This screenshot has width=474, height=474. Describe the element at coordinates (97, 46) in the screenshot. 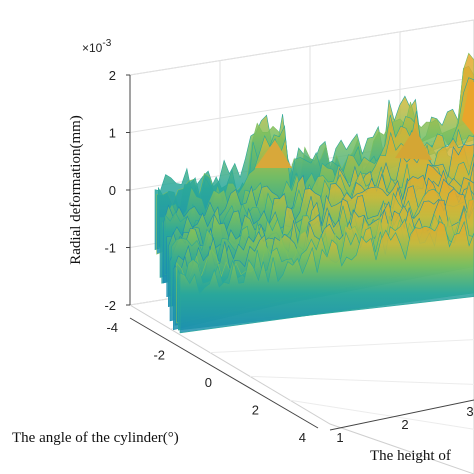

I see `z-exponent-label: ×10⁻³` at that location.